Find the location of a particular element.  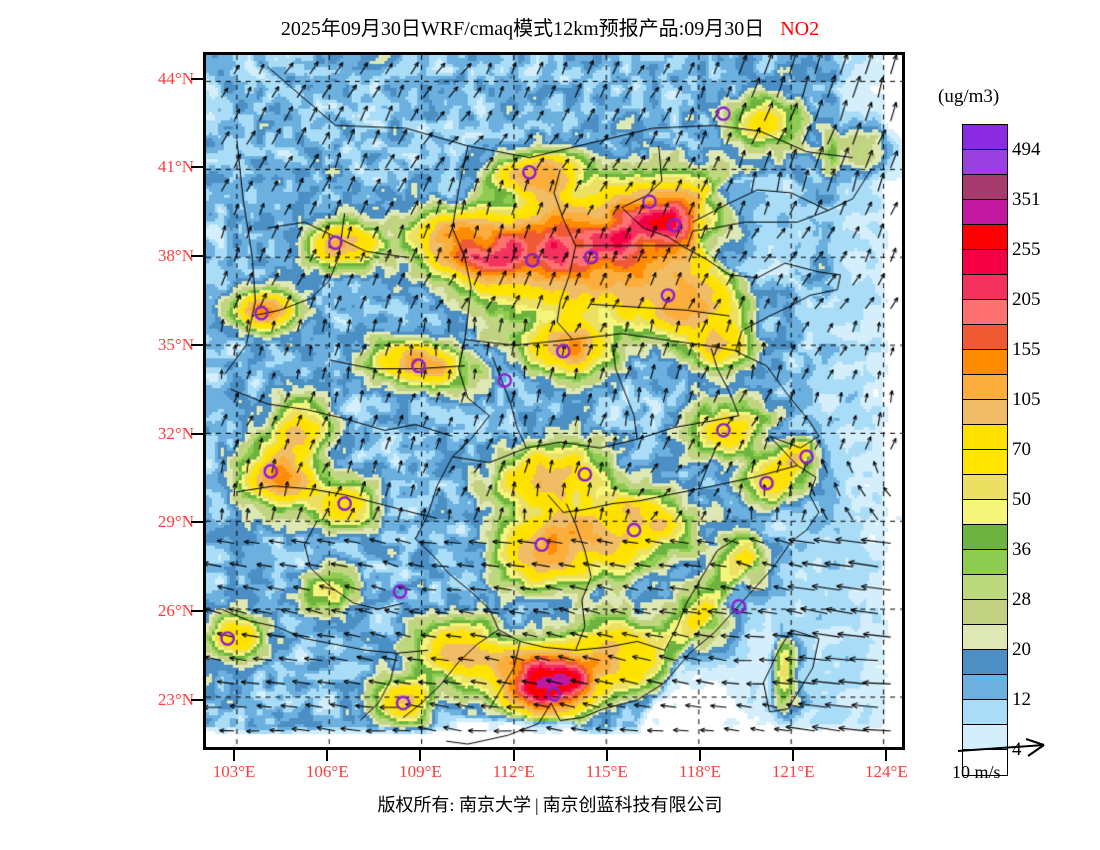

latitude-tick-label: 38°N is located at coordinates (175, 256).